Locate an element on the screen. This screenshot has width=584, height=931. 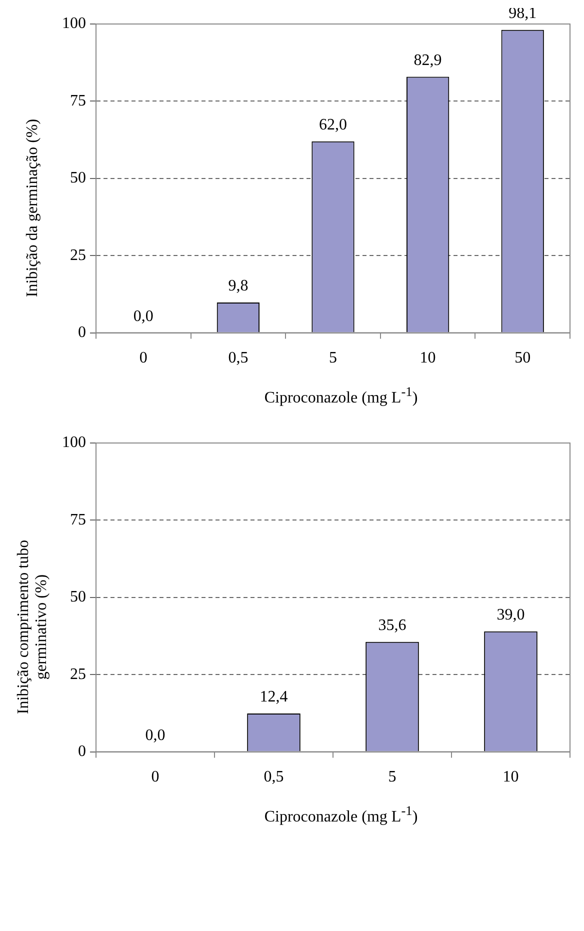
data-label: 9,8 is located at coordinates (238, 286).